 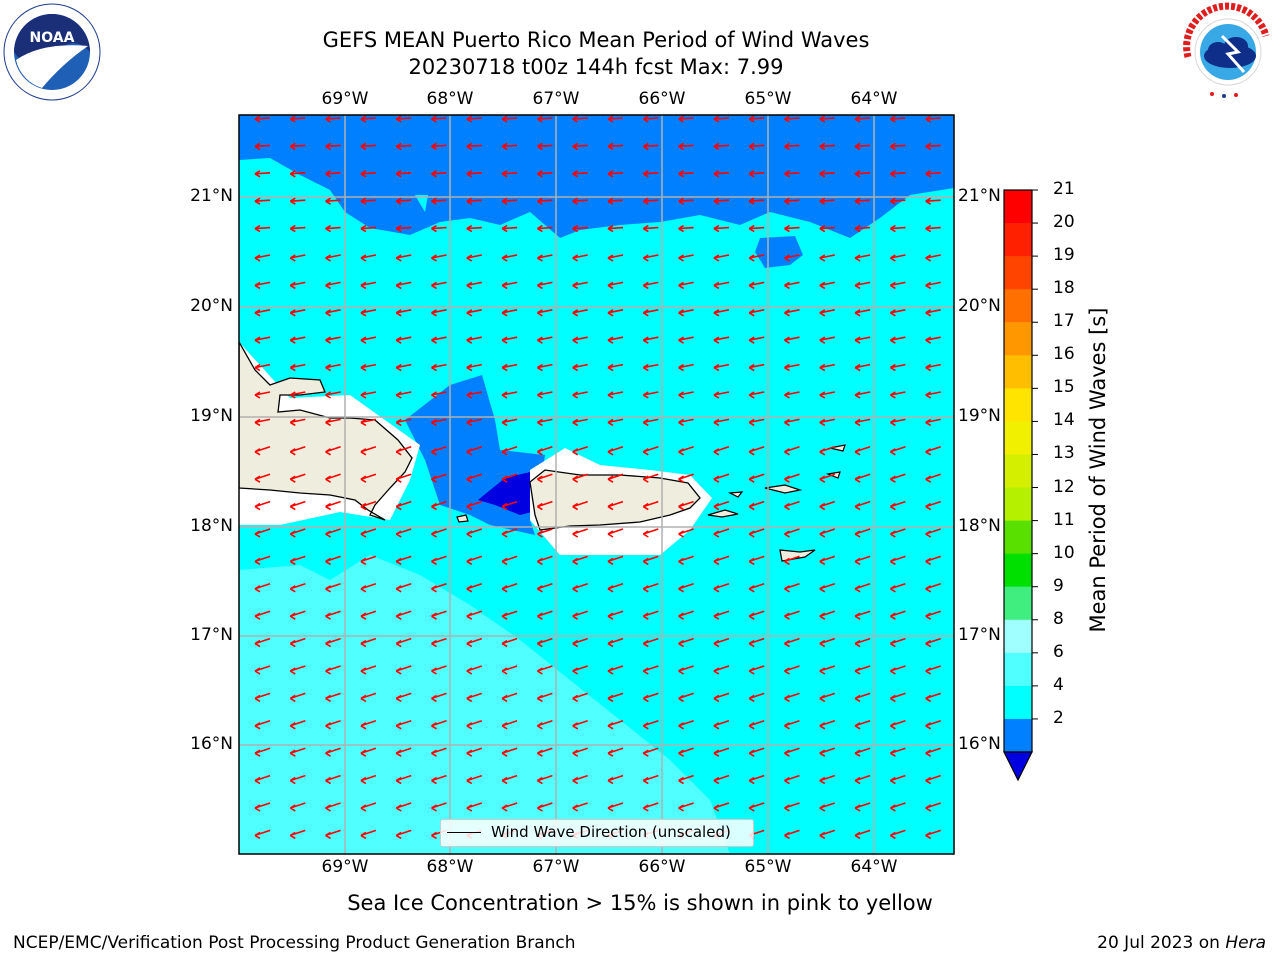 I want to click on lon-tick-top-68w: 68°W, so click(x=450, y=99).